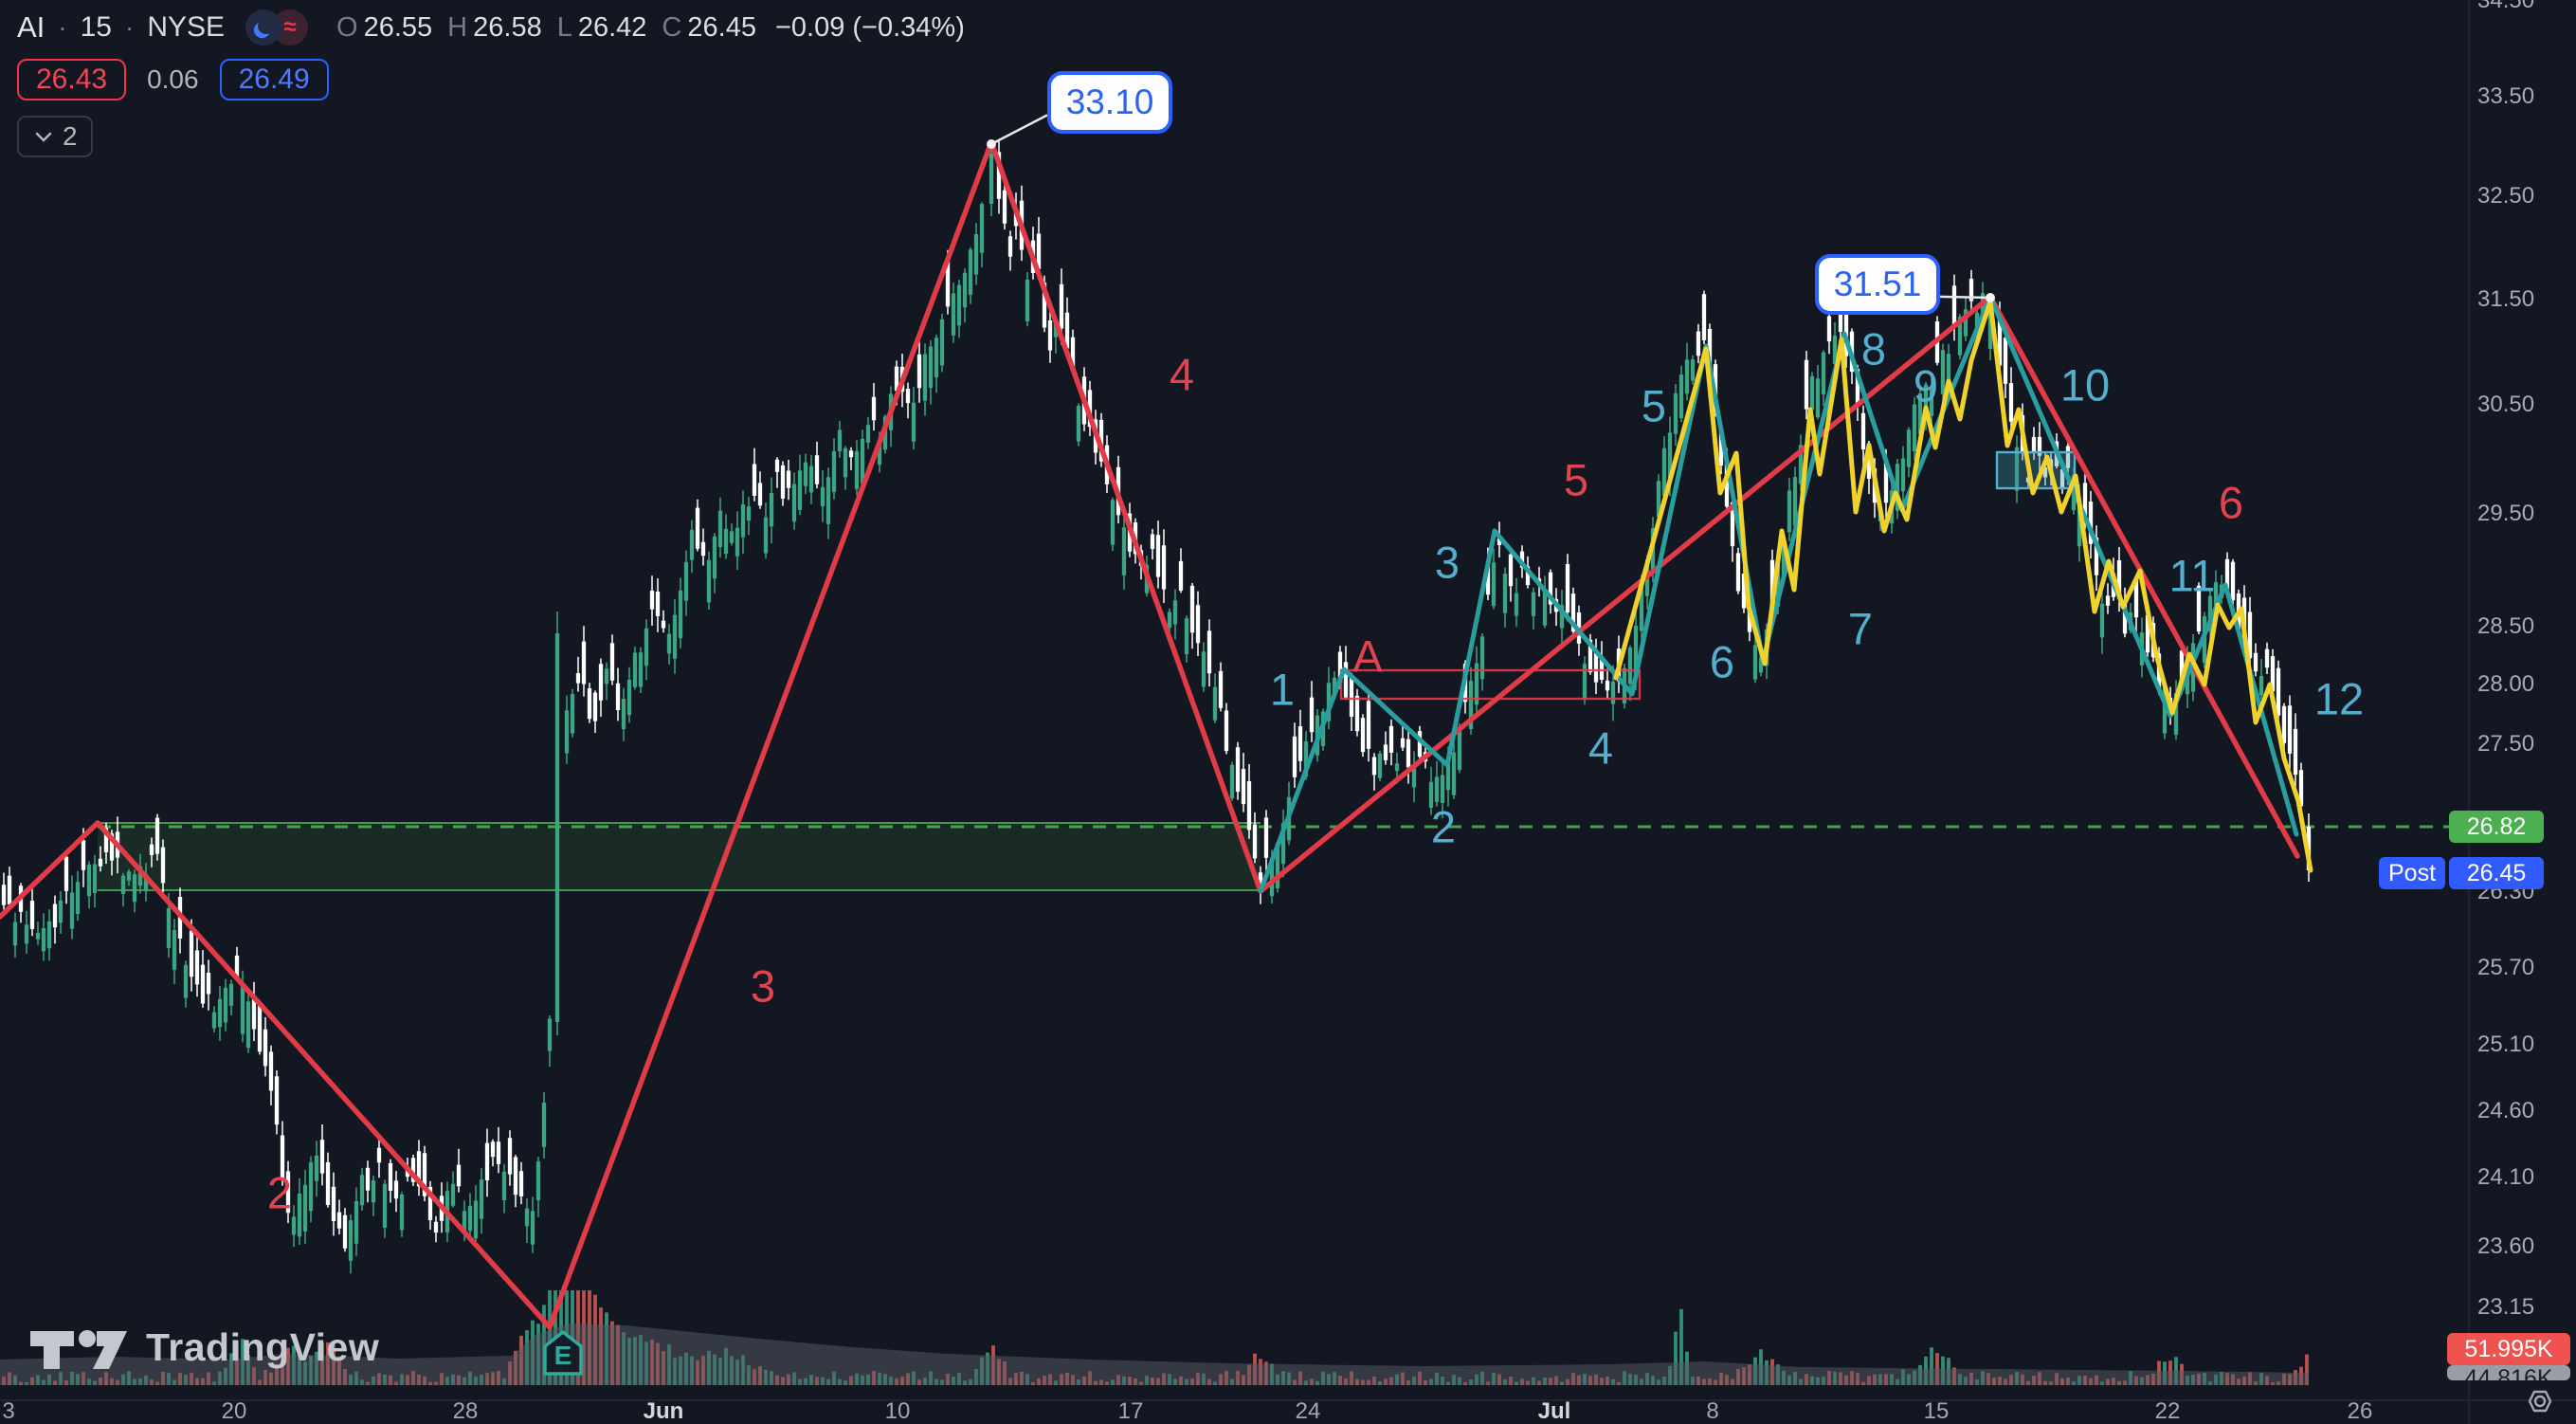 The image size is (2576, 1424). Describe the element at coordinates (2506, 744) in the screenshot. I see `price-tick: 27.50` at that location.